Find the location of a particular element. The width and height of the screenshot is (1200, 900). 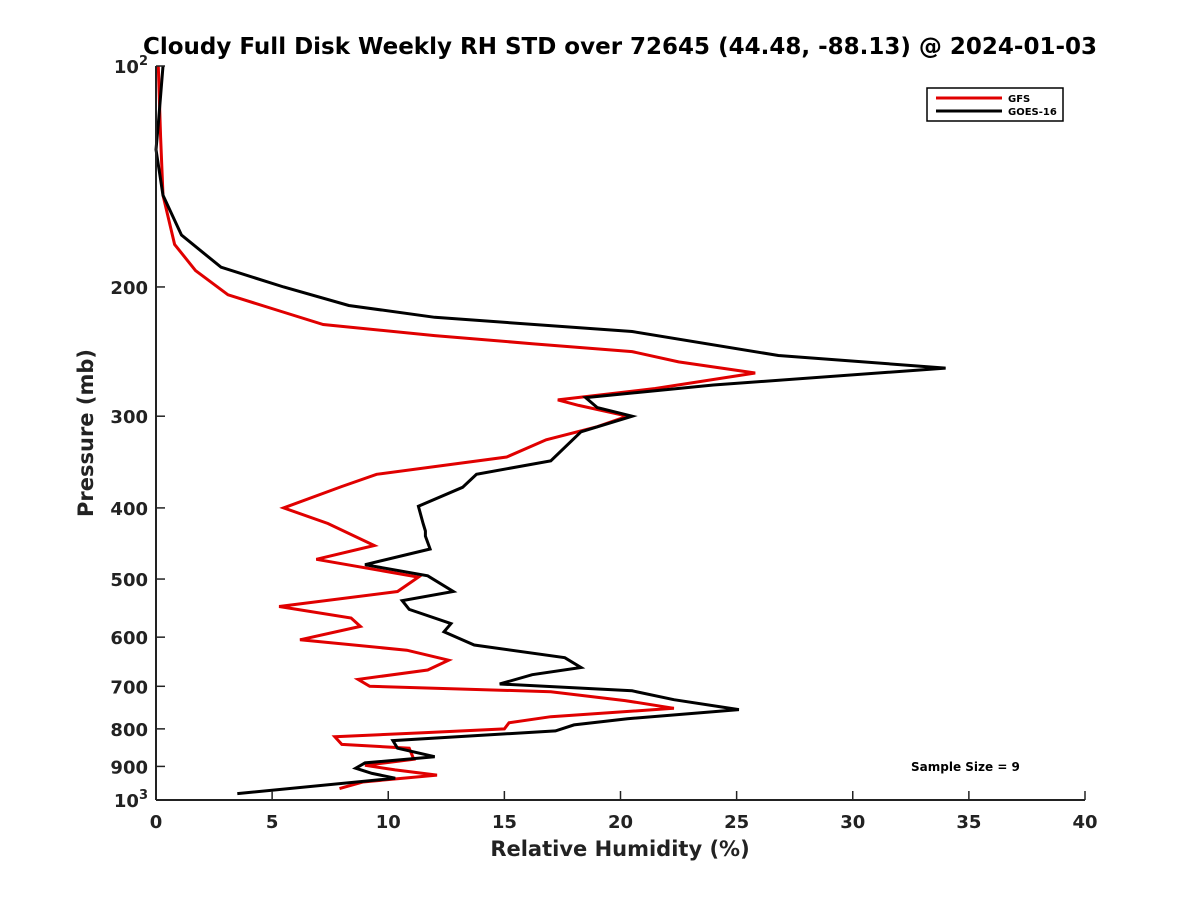

legend-label-goes-16: GOES-16 is located at coordinates (1032, 112).